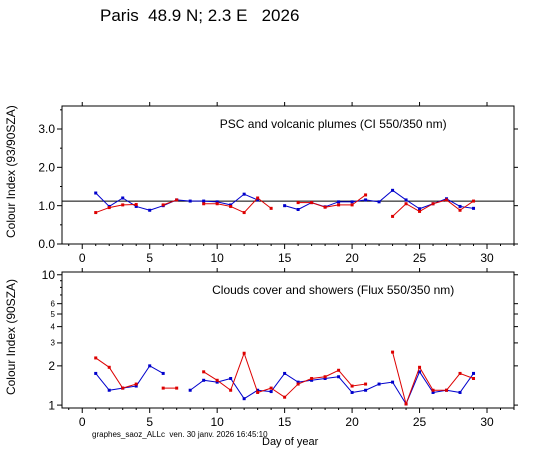 The height and width of the screenshot is (455, 547). What do you see at coordinates (53, 303) in the screenshot?
I see `bottom-y-tick-label: 6` at bounding box center [53, 303].